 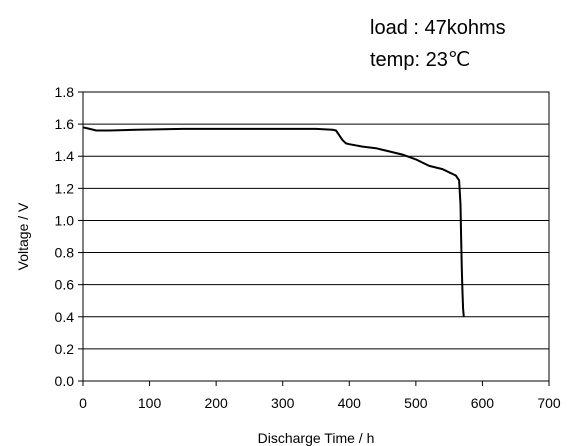 What do you see at coordinates (65, 220) in the screenshot?
I see `y-tick-label: 1.0` at bounding box center [65, 220].